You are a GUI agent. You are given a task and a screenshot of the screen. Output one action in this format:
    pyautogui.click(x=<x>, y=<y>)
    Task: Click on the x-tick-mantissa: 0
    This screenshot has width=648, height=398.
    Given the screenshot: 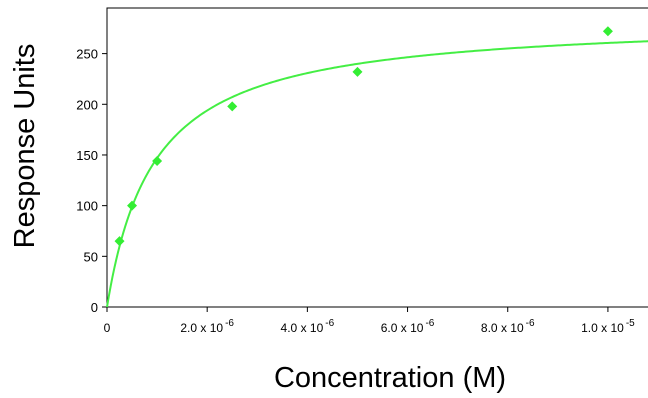 What is the action you would take?
    pyautogui.click(x=107, y=328)
    